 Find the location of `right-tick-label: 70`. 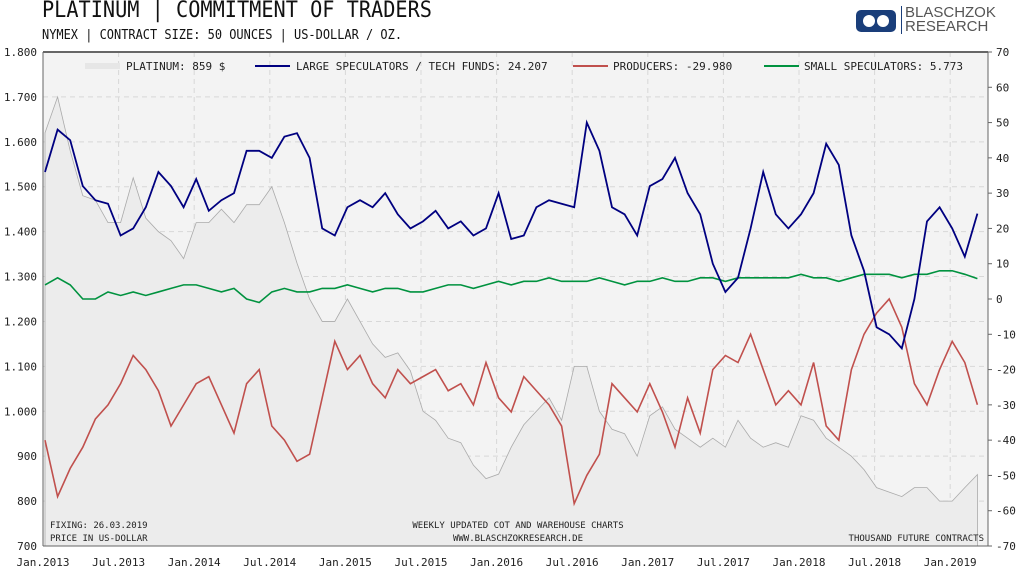

right-tick-label: 70 is located at coordinates (1002, 52).